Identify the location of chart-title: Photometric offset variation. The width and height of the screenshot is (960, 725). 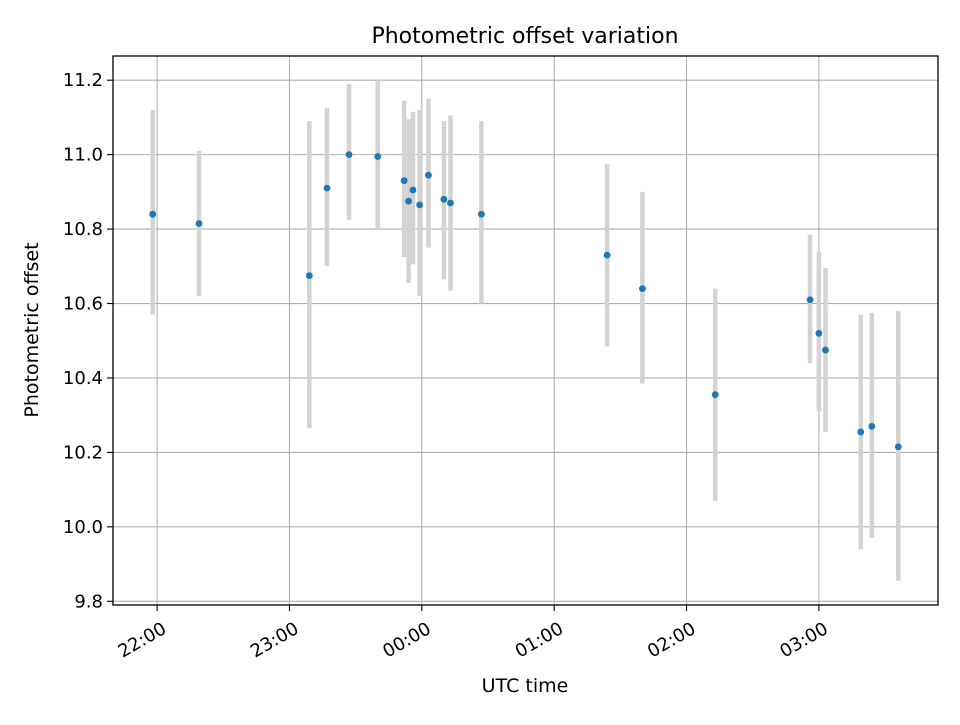
(524, 36).